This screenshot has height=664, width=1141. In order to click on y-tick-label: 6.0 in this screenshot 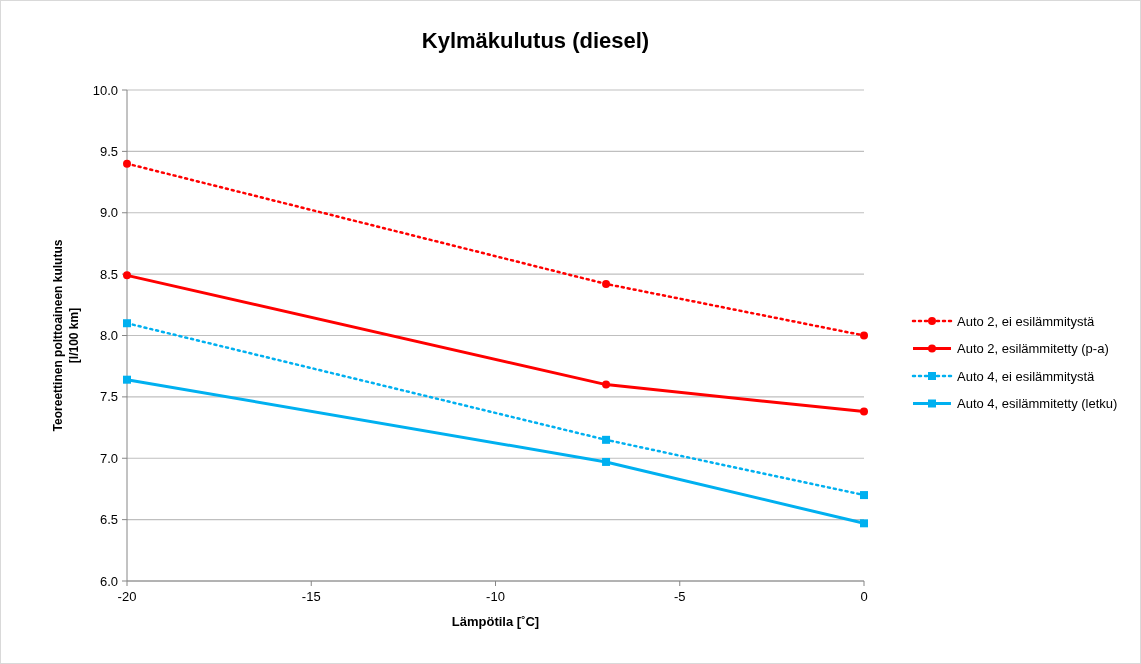, I will do `click(108, 581)`.